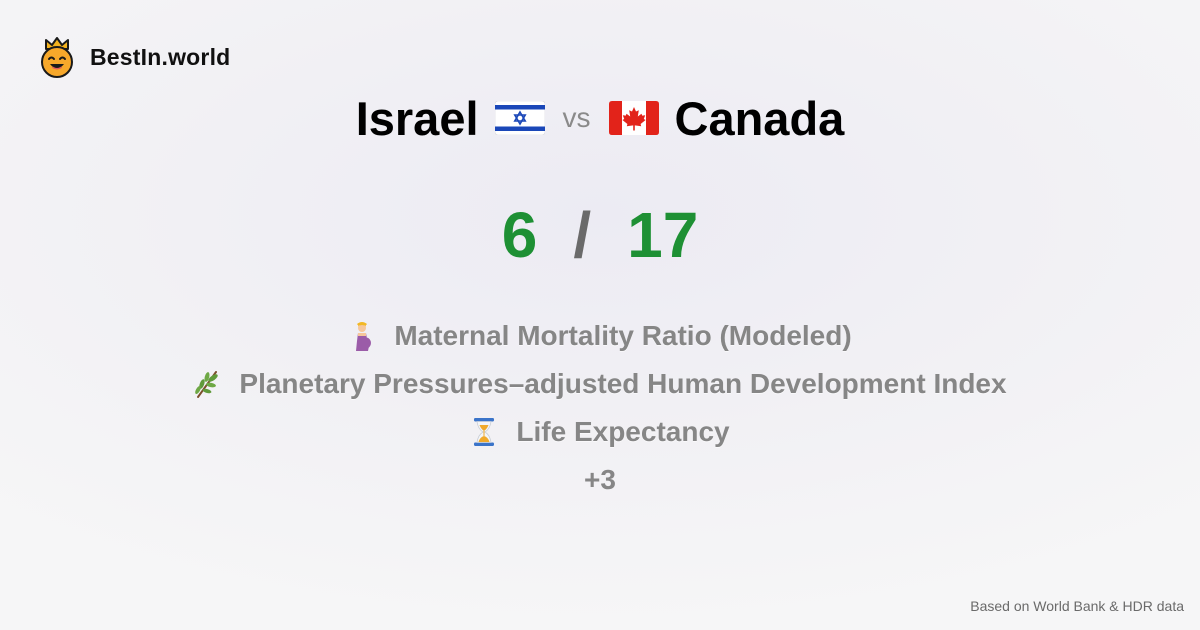 The width and height of the screenshot is (1200, 630). Describe the element at coordinates (519, 118) in the screenshot. I see `israel-flag-icon` at that location.